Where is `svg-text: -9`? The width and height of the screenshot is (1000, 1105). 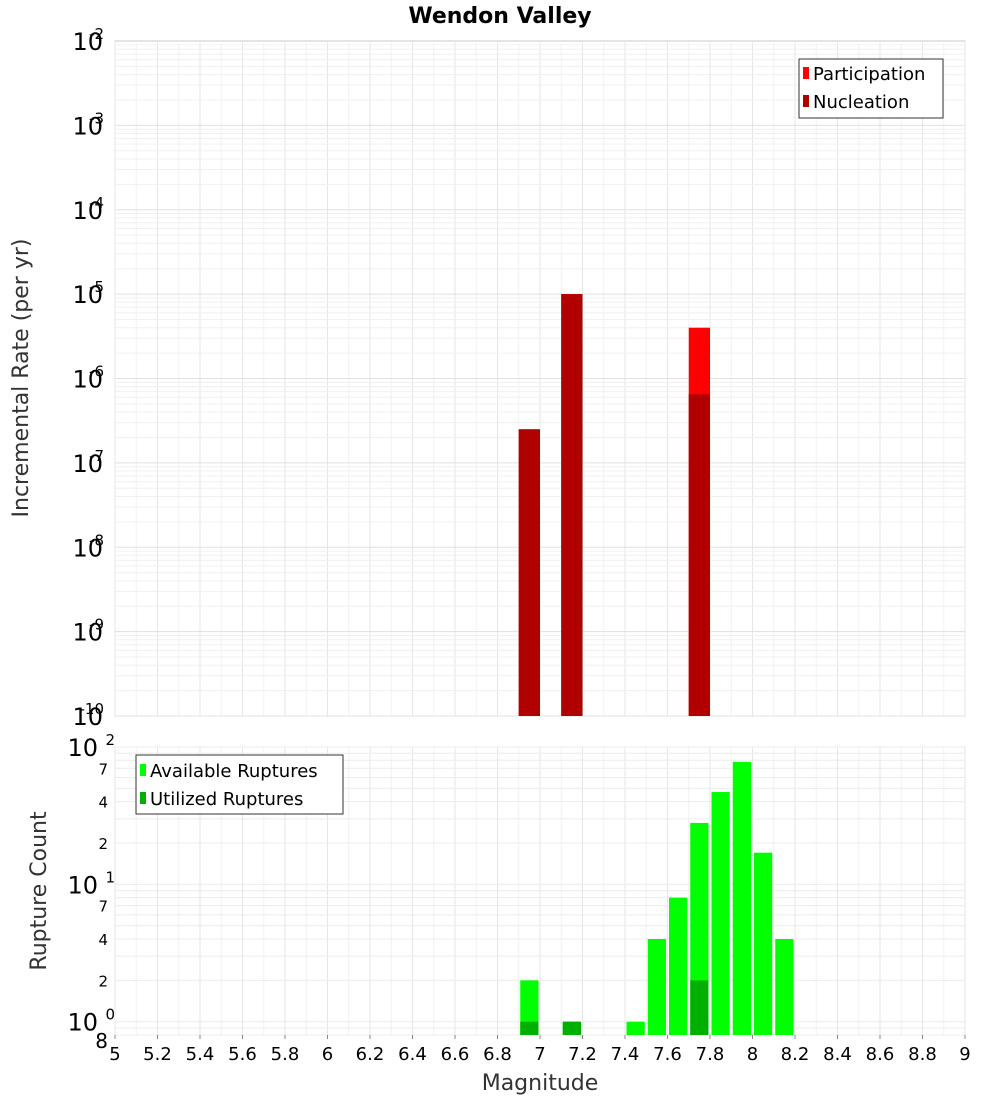
svg-text: -9 is located at coordinates (96, 625).